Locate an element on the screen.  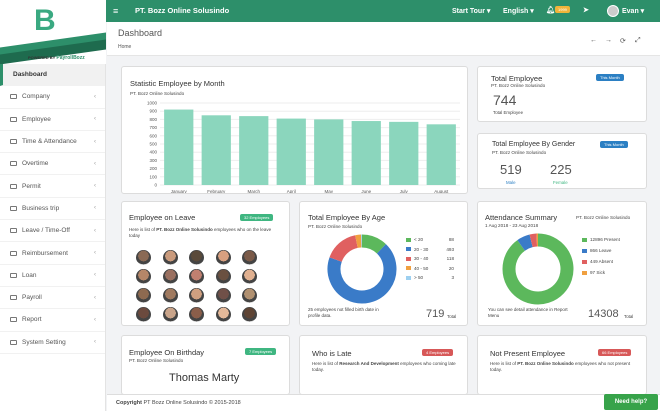
legend-value: 118 is located at coordinates (450, 258).